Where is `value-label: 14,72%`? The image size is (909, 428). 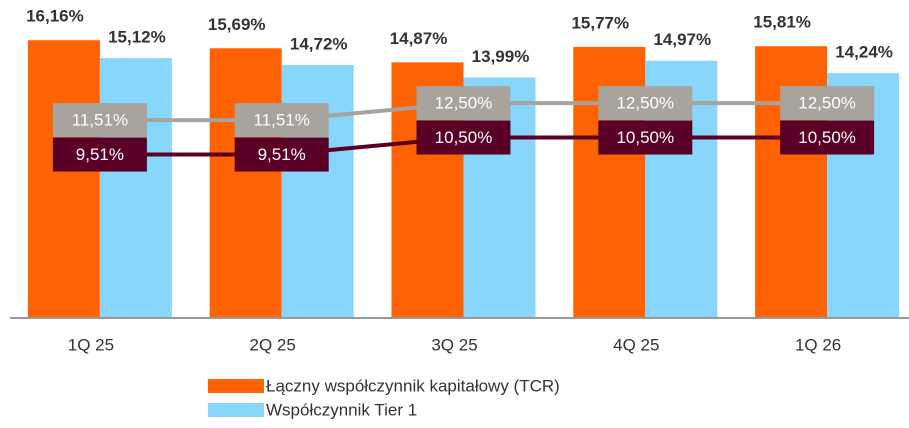 value-label: 14,72% is located at coordinates (319, 43).